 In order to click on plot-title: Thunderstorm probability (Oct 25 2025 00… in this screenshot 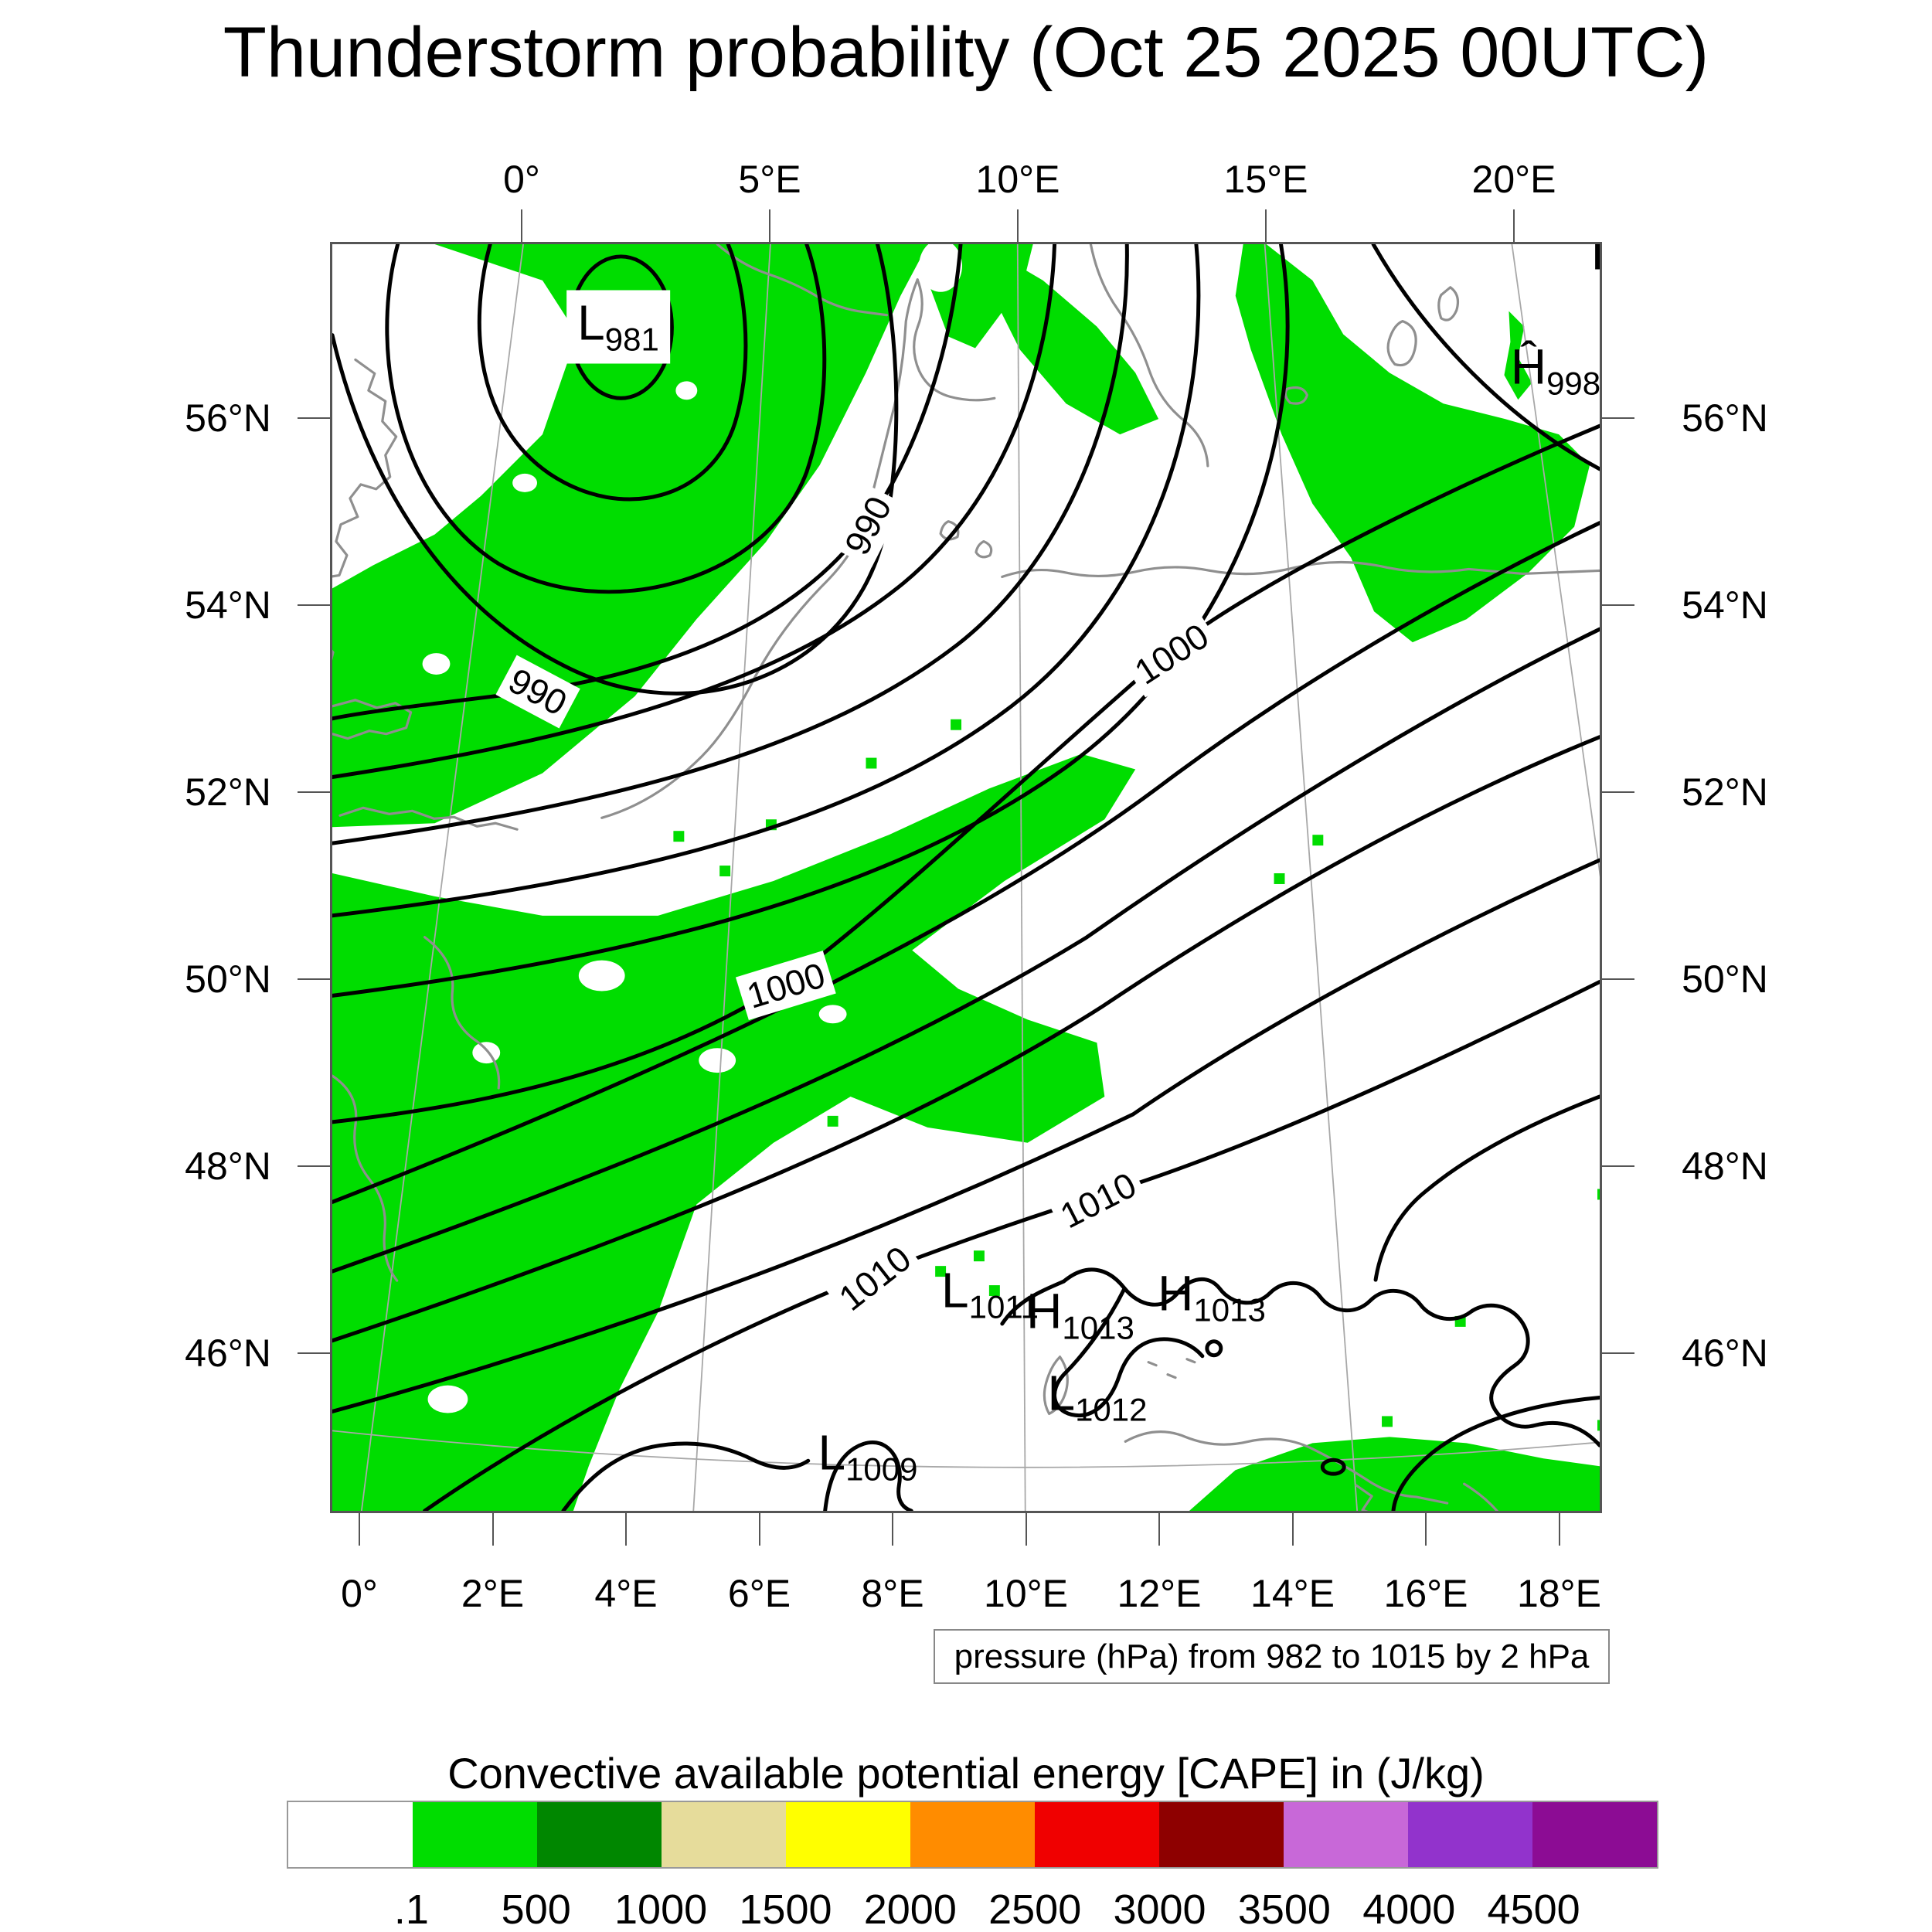, I will do `click(966, 53)`.